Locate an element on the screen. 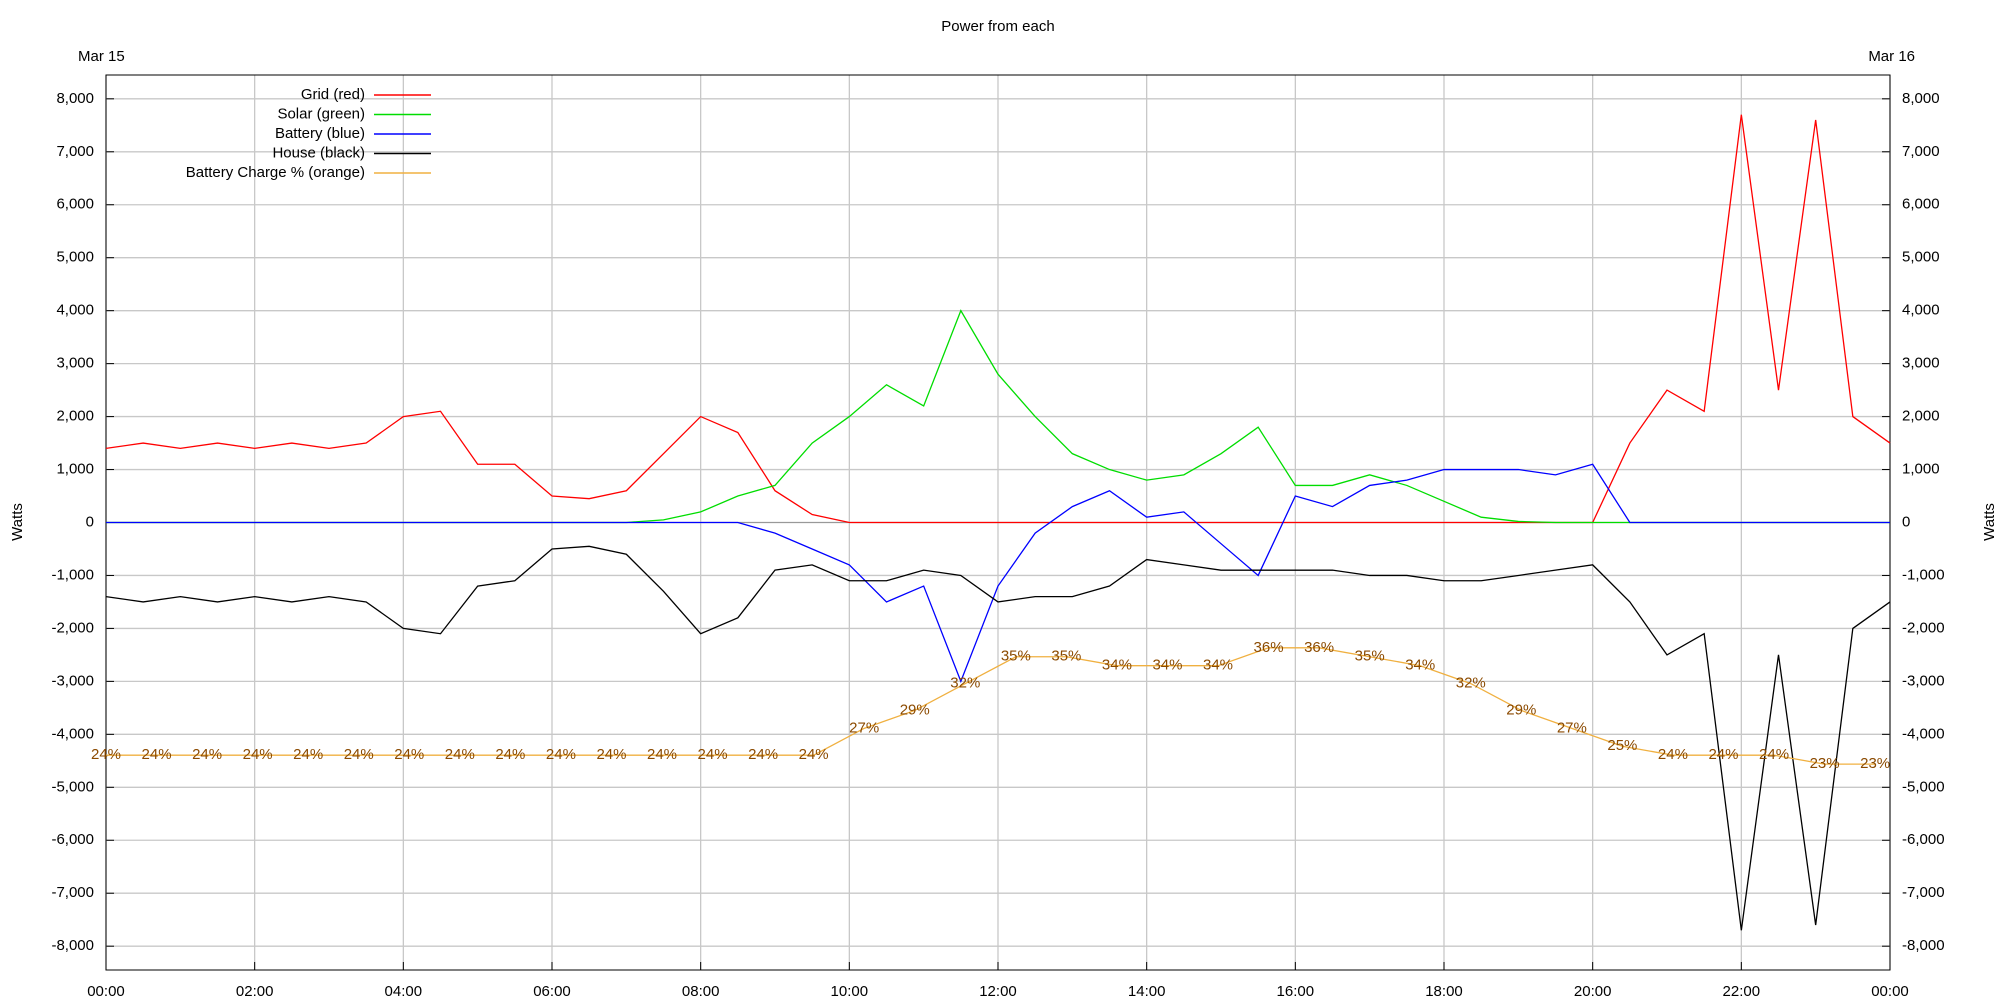 The image size is (2000, 1000). x-tick-label: 02:00 is located at coordinates (255, 991).